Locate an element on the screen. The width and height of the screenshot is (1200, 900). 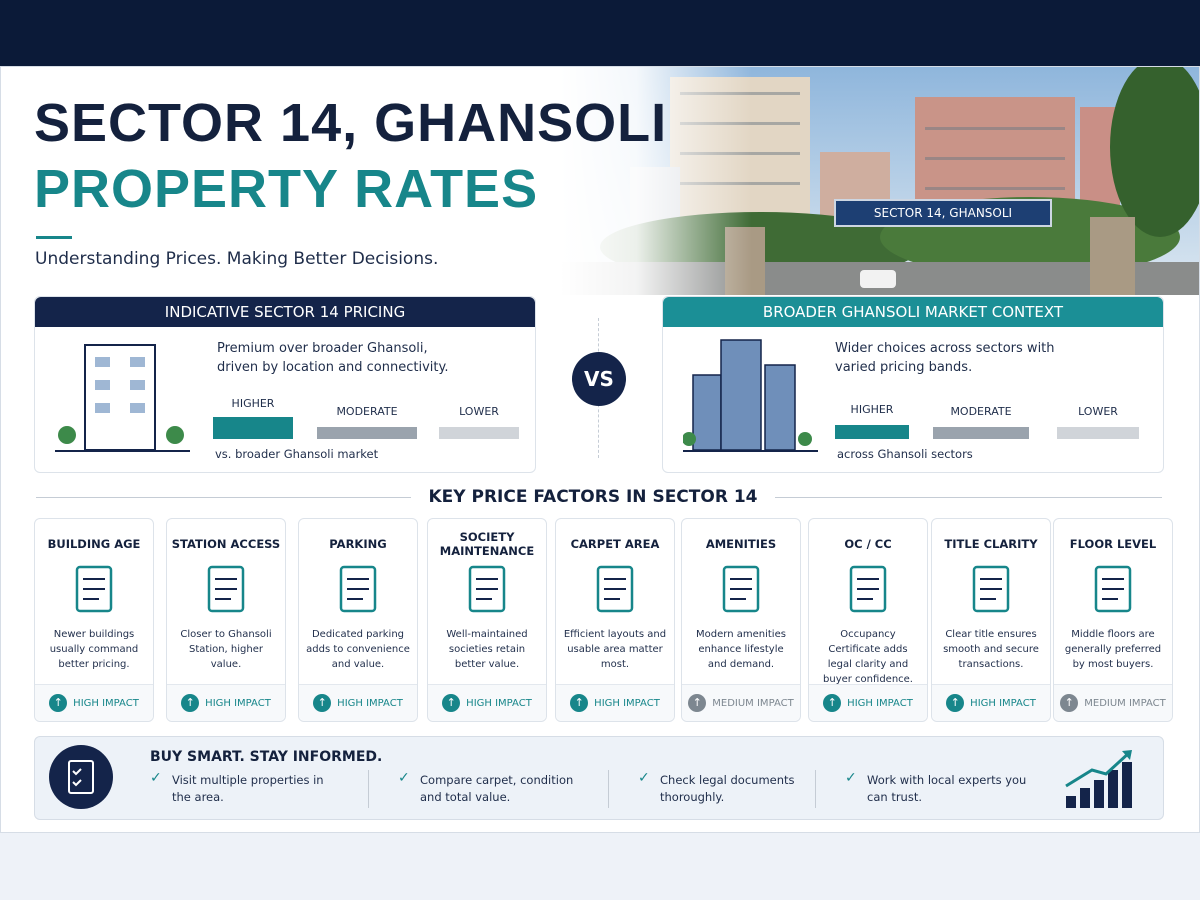
tip-text: Work with local experts you can trust. is located at coordinates (947, 788).